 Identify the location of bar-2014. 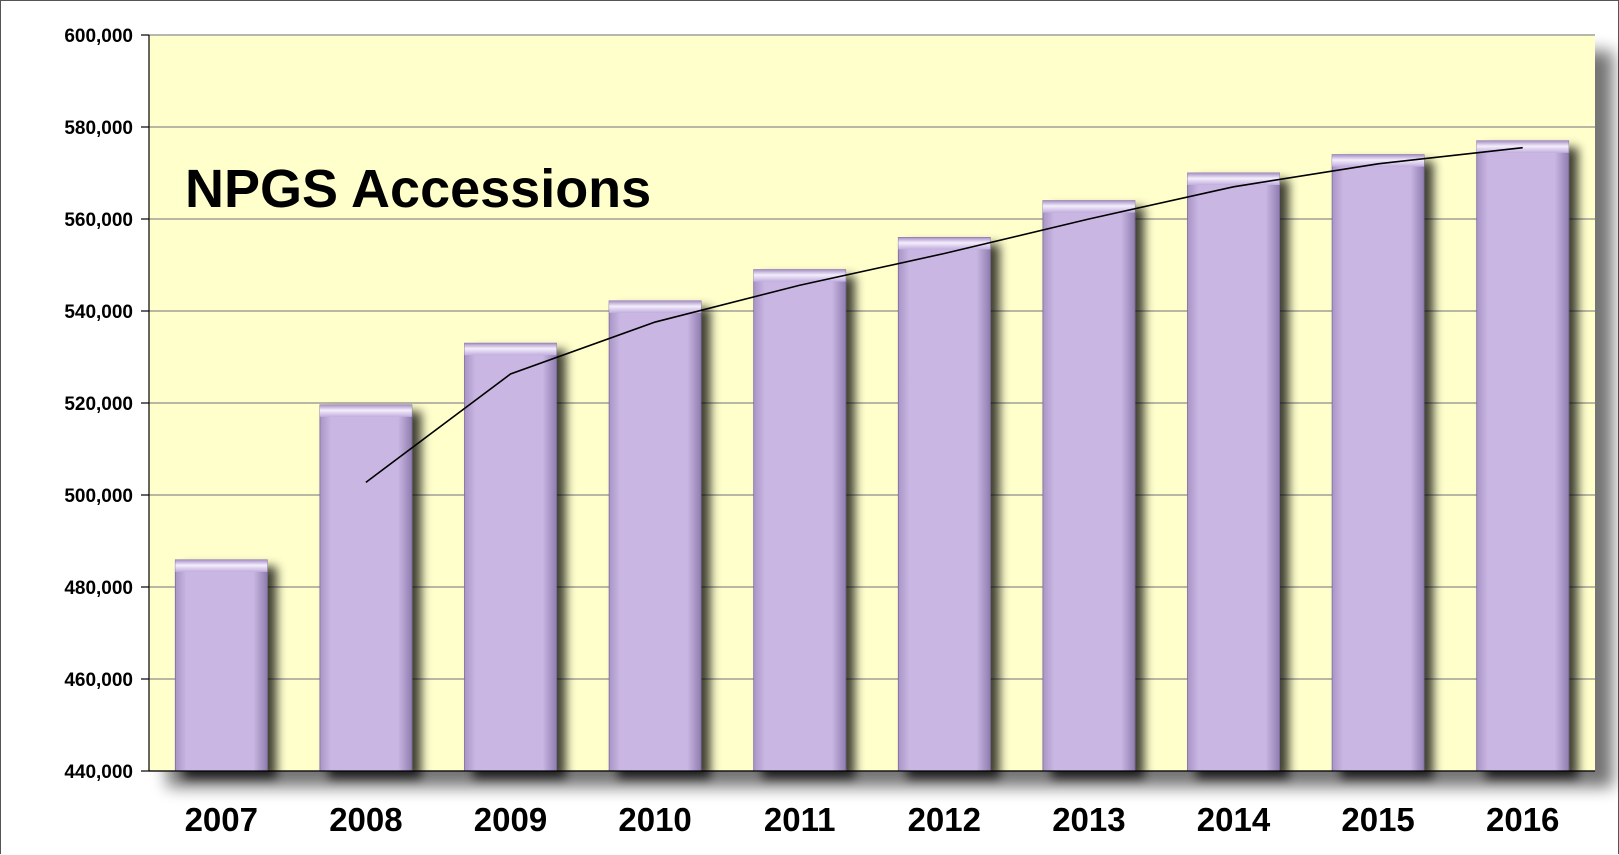
(1233, 472).